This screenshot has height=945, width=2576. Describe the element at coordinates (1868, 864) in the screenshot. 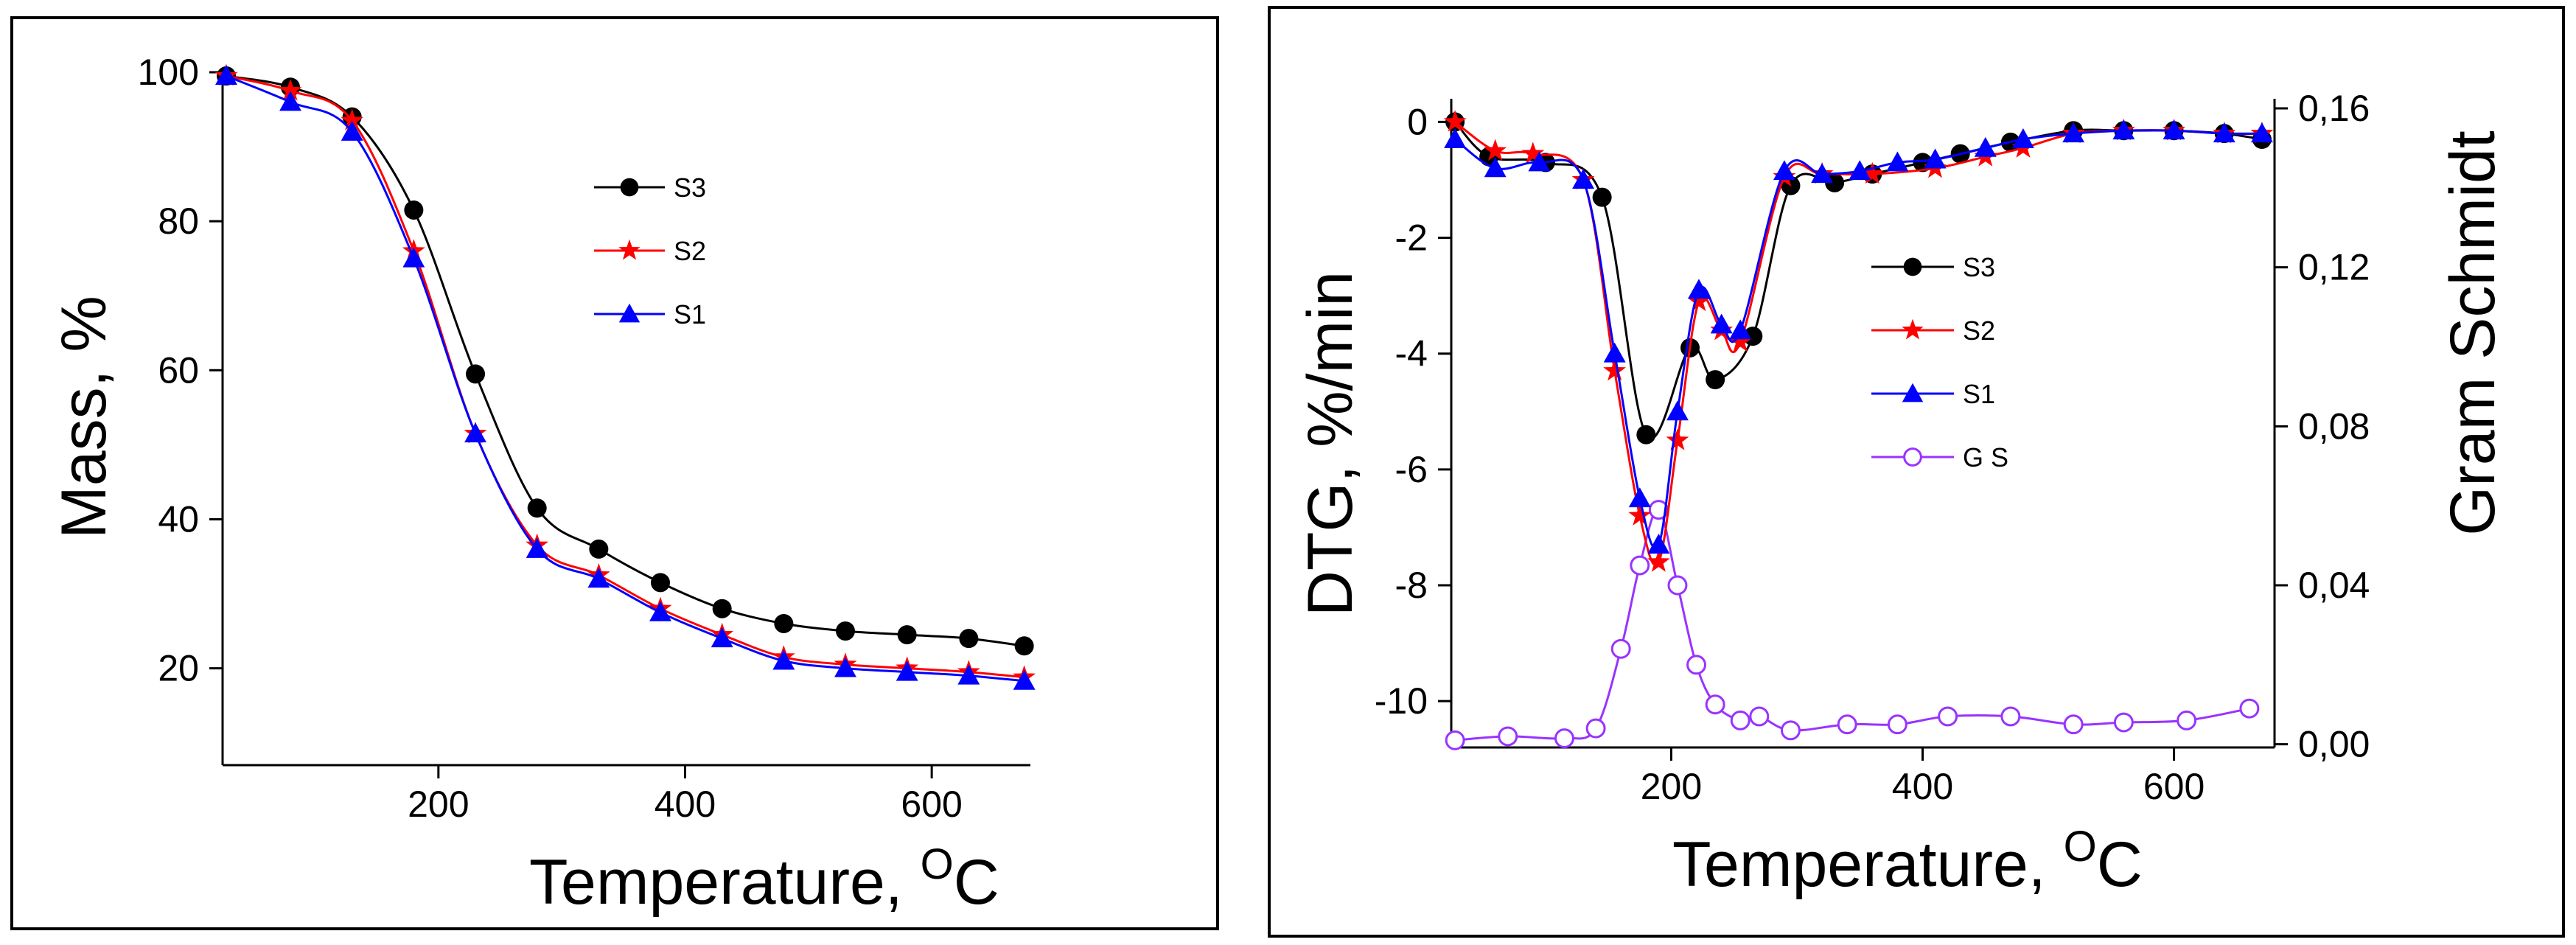

I see `x-axis-title-text: Temperature,` at that location.